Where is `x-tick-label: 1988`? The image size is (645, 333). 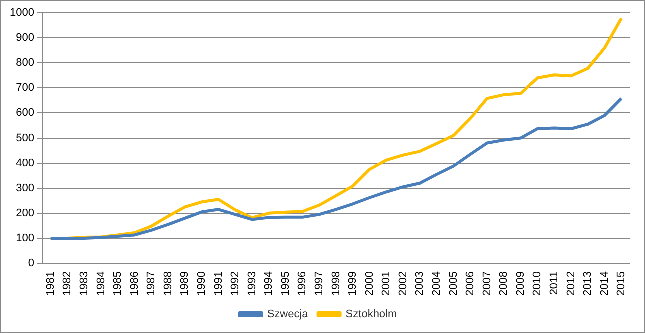 x-tick-label: 1988 is located at coordinates (168, 284).